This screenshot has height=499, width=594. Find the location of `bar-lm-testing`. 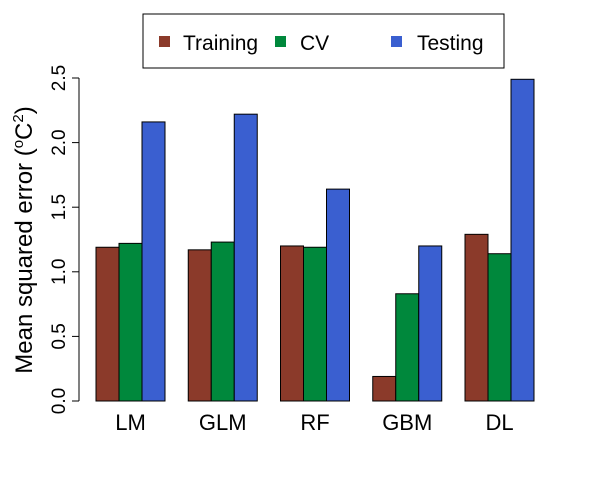

bar-lm-testing is located at coordinates (153, 261).